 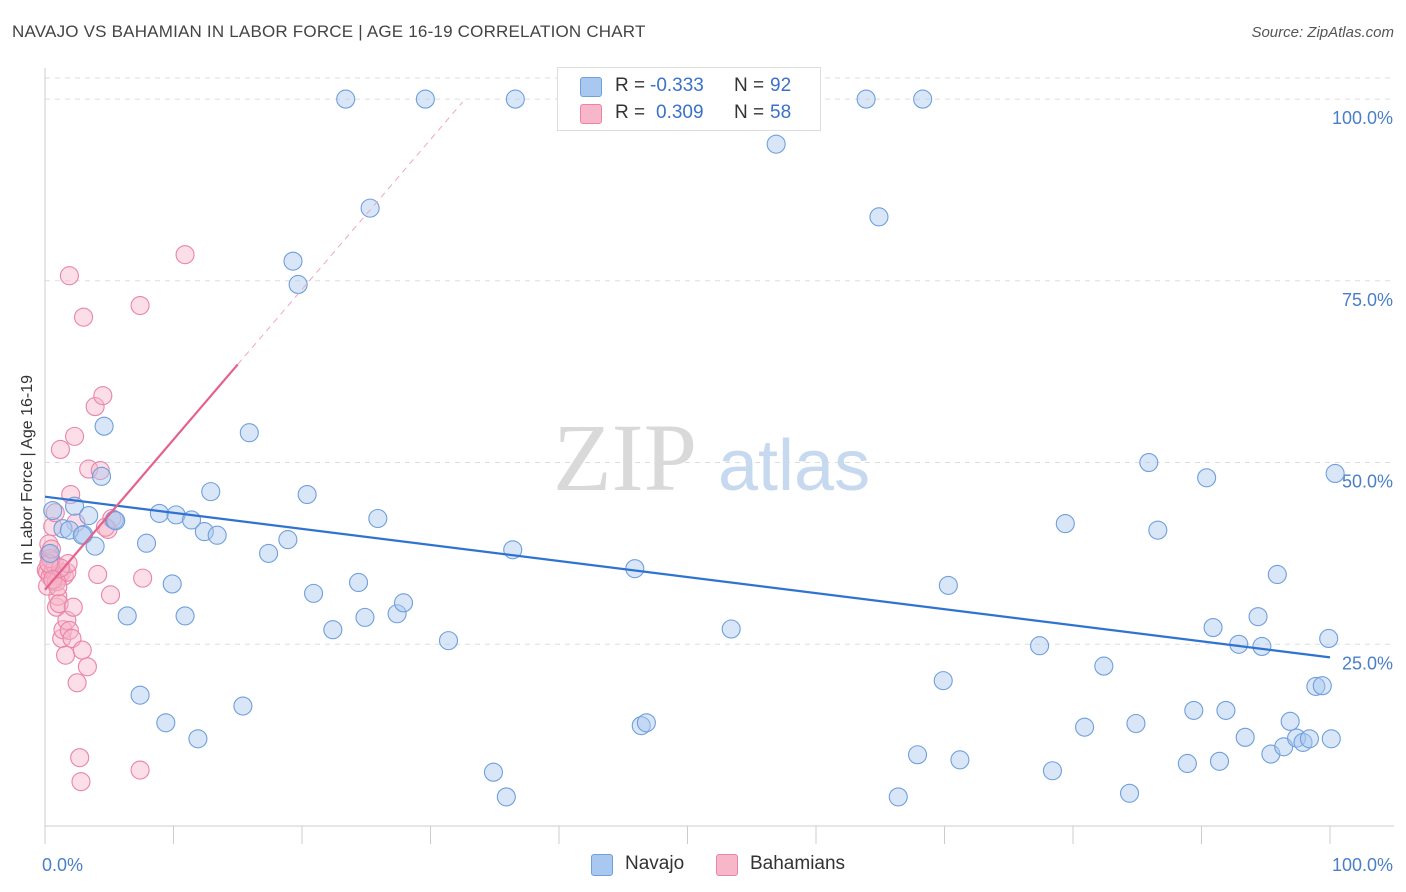 What do you see at coordinates (1367, 300) in the screenshot?
I see `y-tick-label: 75.0%` at bounding box center [1367, 300].